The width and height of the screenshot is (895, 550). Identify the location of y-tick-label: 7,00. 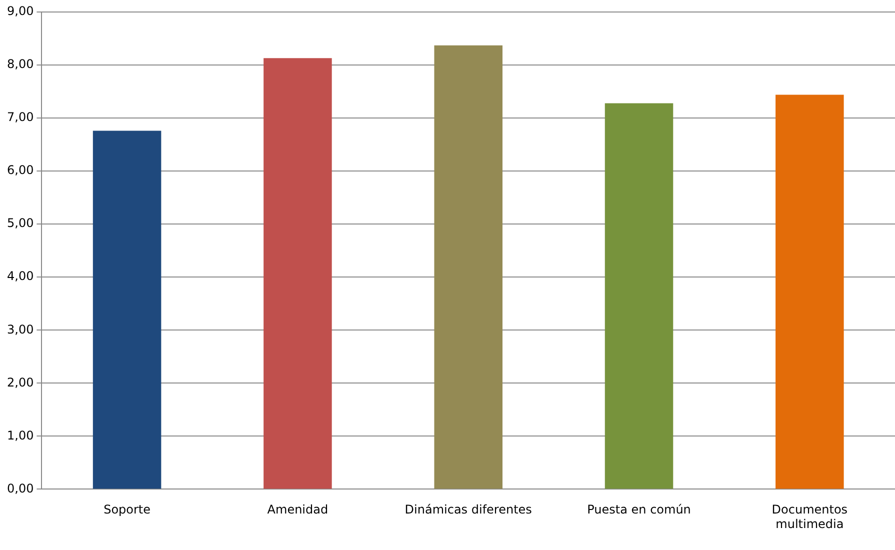
(20, 117).